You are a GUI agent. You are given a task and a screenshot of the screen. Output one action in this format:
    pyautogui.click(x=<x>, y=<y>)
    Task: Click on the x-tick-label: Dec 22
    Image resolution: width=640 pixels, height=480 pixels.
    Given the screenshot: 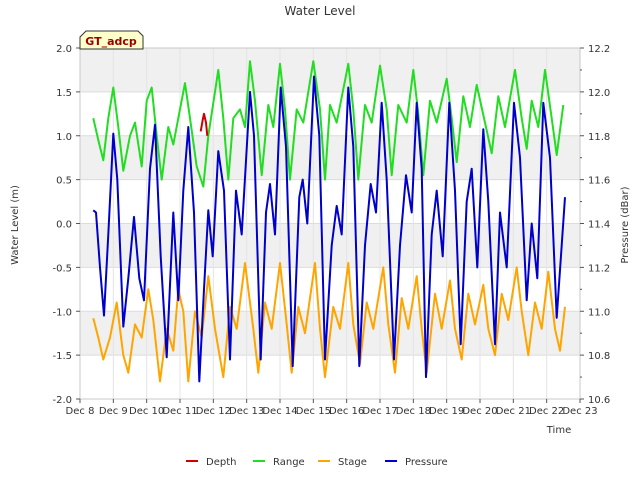 What is the action you would take?
    pyautogui.click(x=546, y=411)
    